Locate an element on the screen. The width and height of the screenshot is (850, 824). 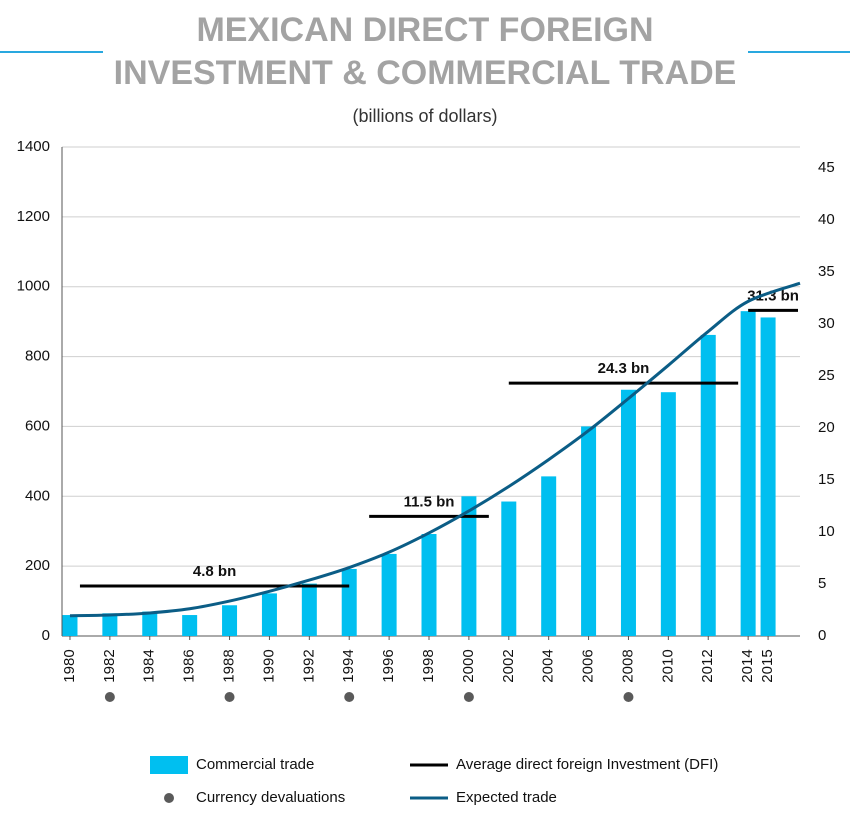
y-tick-label: 800 is located at coordinates (37, 356).